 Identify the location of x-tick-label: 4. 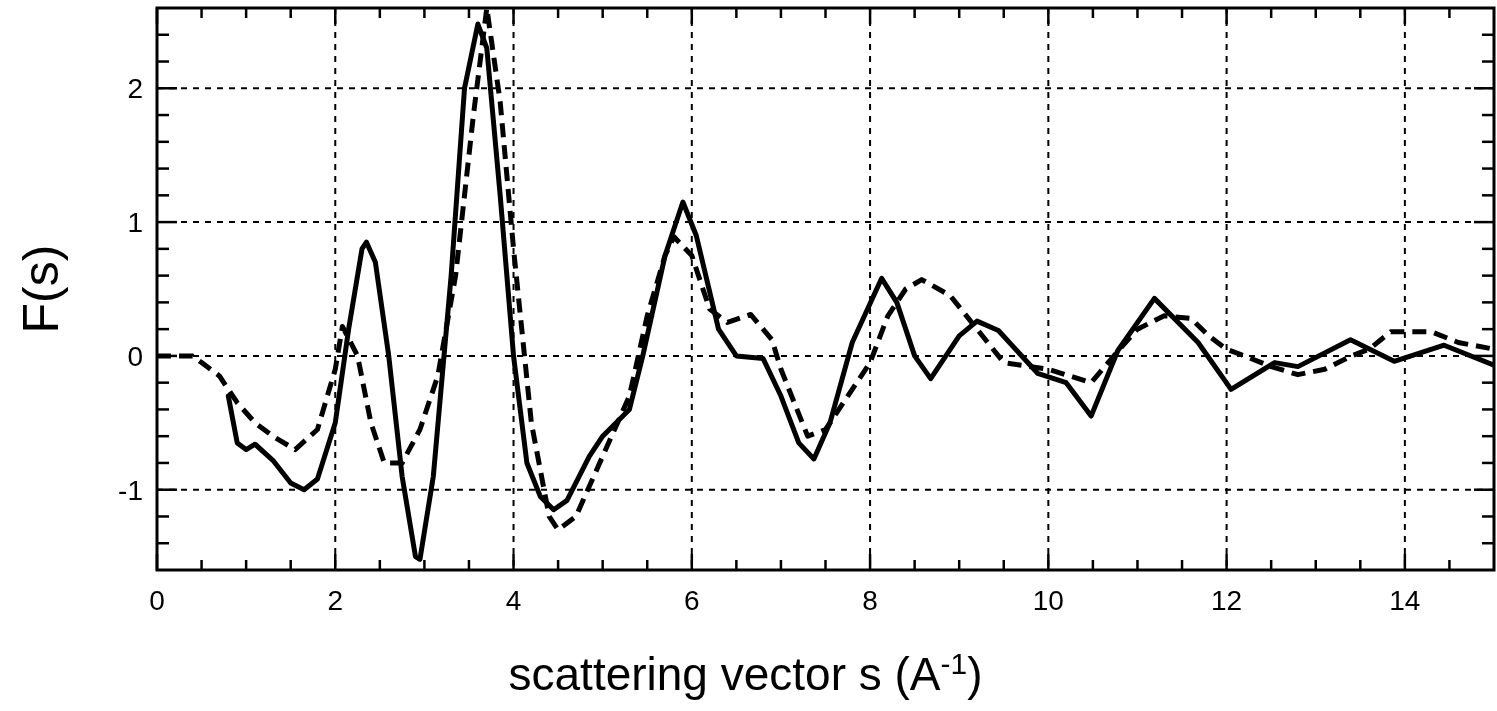
(513, 600).